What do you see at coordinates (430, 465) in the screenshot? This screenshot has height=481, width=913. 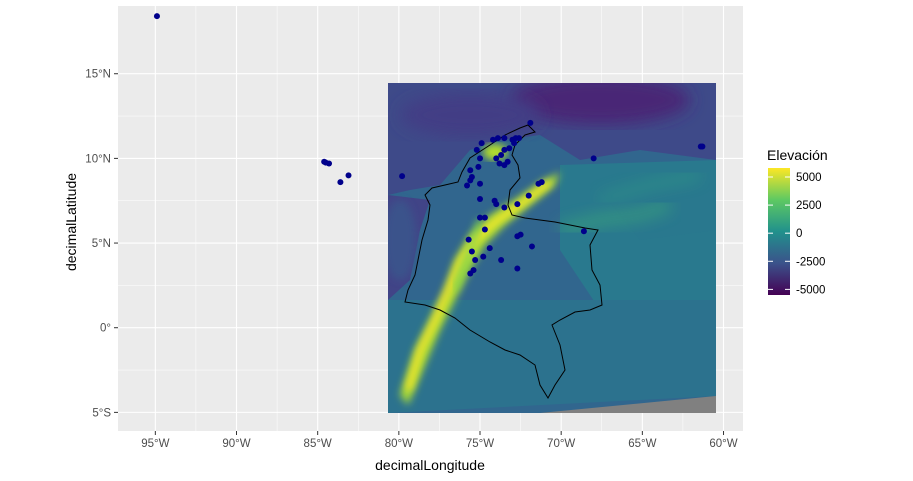 I see `x-axis-title: decimalLongitude` at bounding box center [430, 465].